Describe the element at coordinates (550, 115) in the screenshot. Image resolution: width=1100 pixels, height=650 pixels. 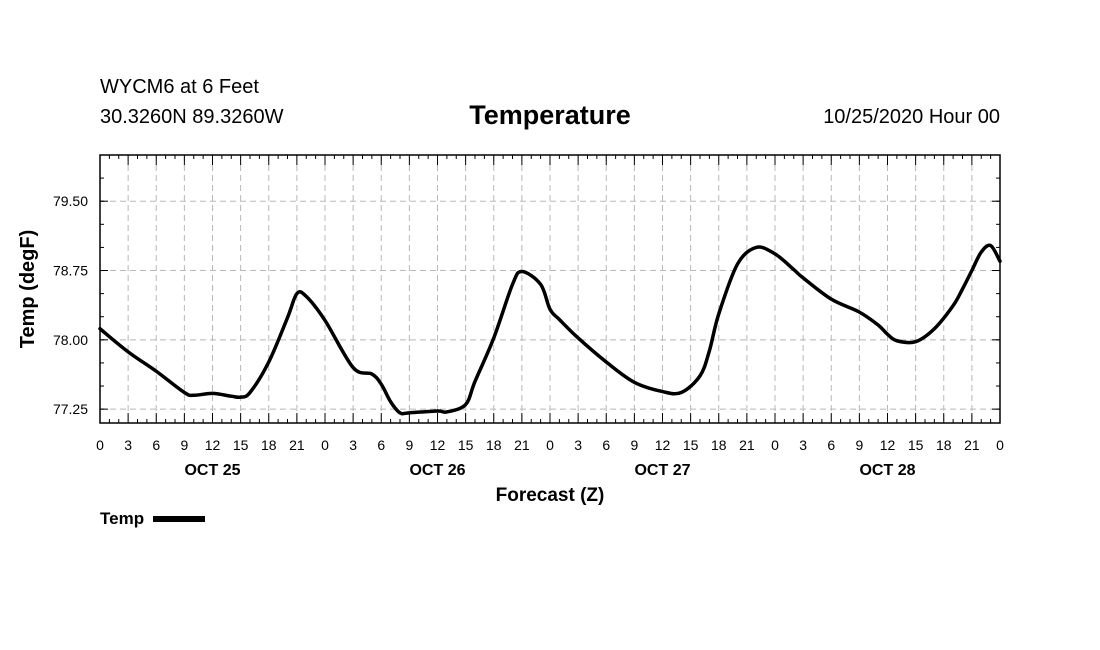
I see `chart-title: Temperature` at that location.